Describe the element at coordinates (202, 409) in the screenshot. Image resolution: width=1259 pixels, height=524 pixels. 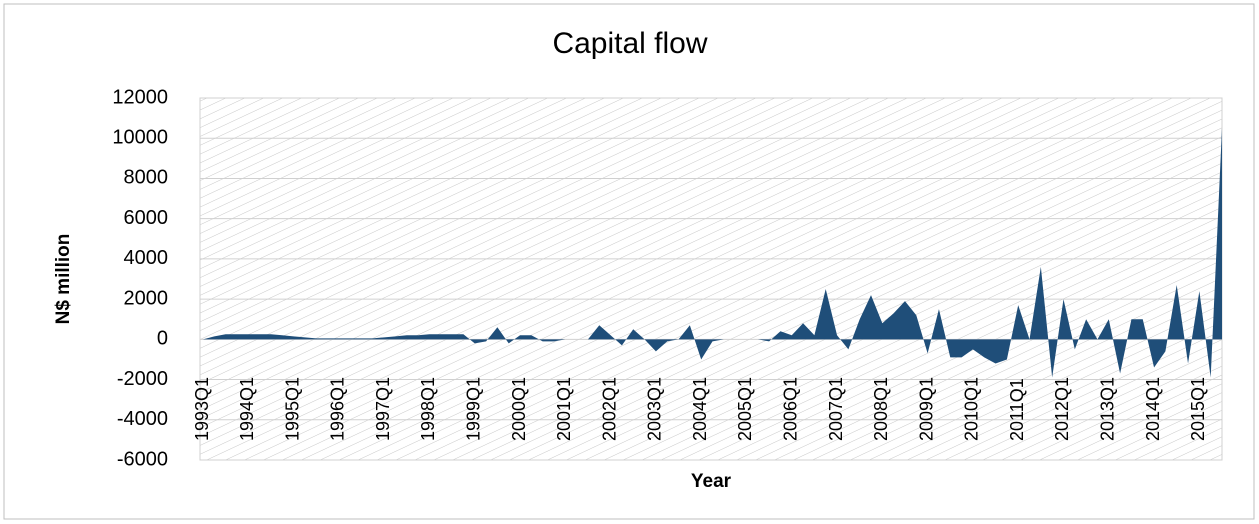
I see `x-tick-label: 1993Q1` at that location.